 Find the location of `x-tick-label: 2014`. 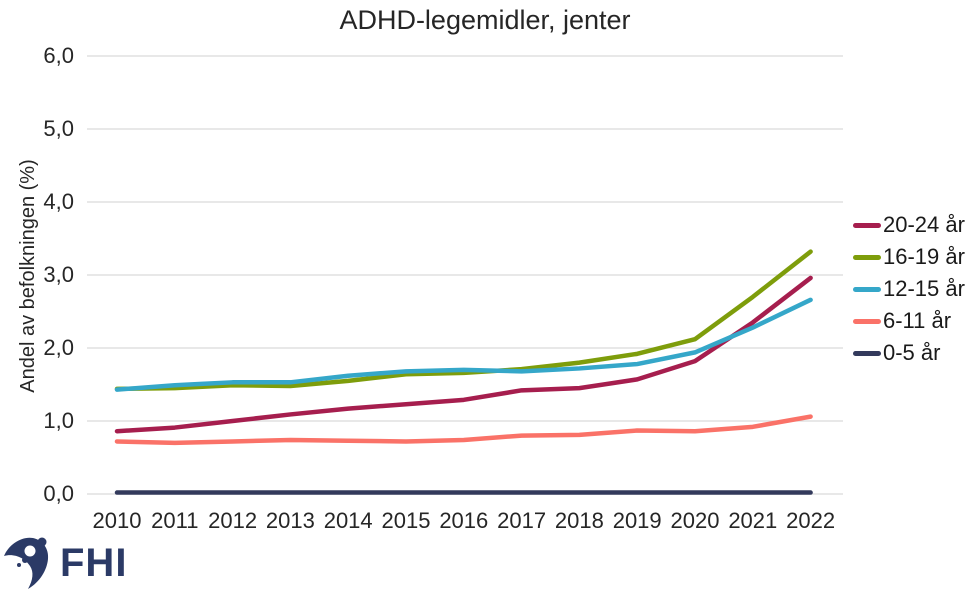

x-tick-label: 2014 is located at coordinates (348, 520).